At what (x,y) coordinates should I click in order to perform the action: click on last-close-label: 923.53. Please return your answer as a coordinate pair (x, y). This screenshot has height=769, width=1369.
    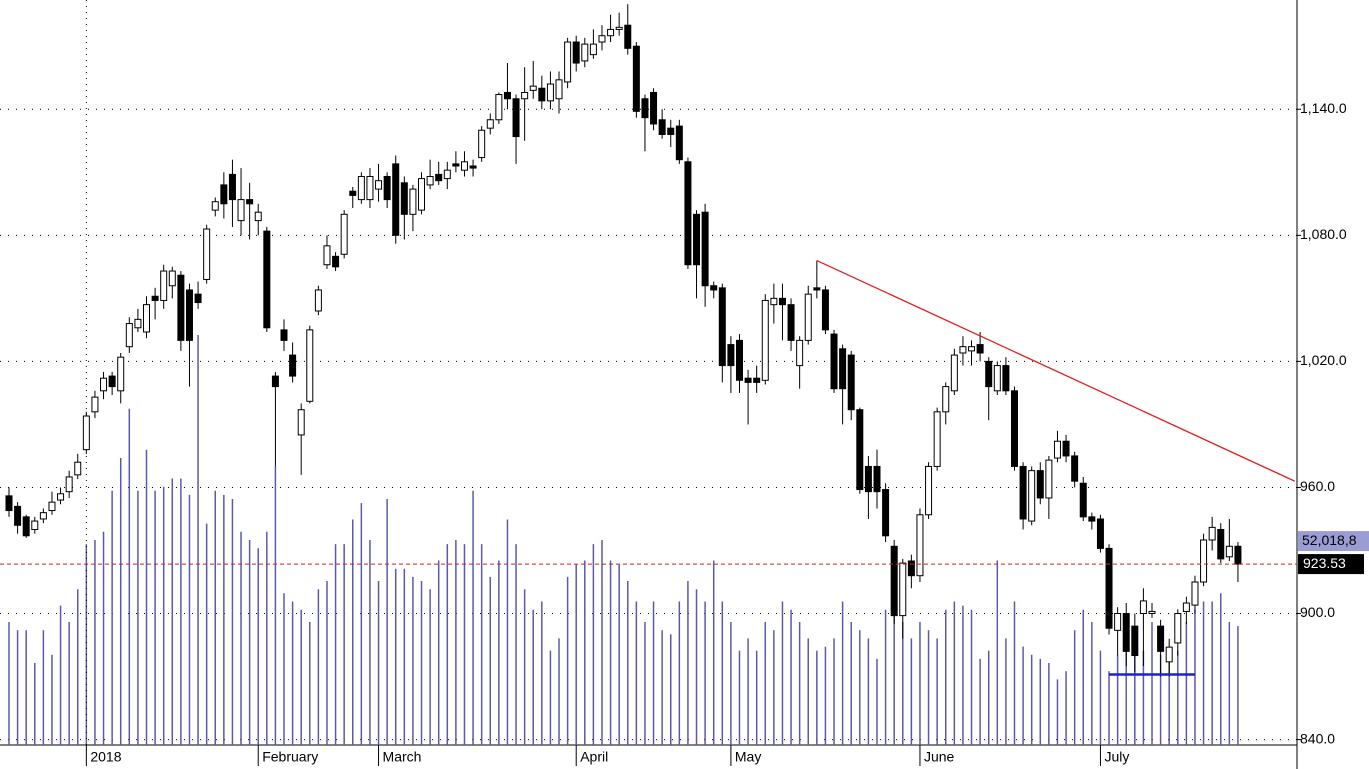
    Looking at the image, I should click on (1324, 563).